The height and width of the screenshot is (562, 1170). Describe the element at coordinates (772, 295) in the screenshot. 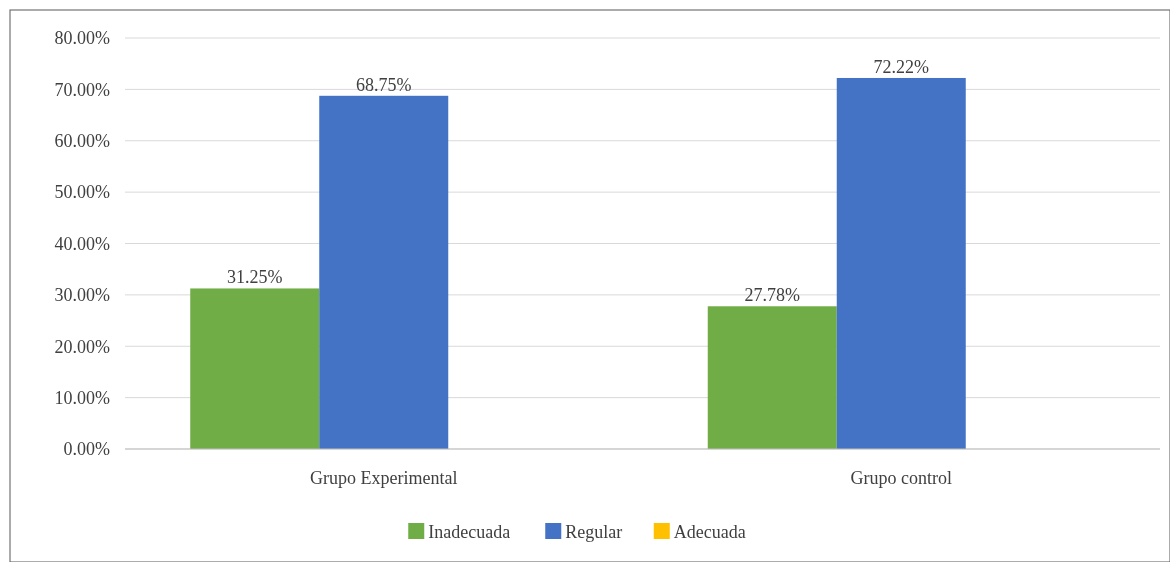

I see `data-label: 27.78%` at that location.